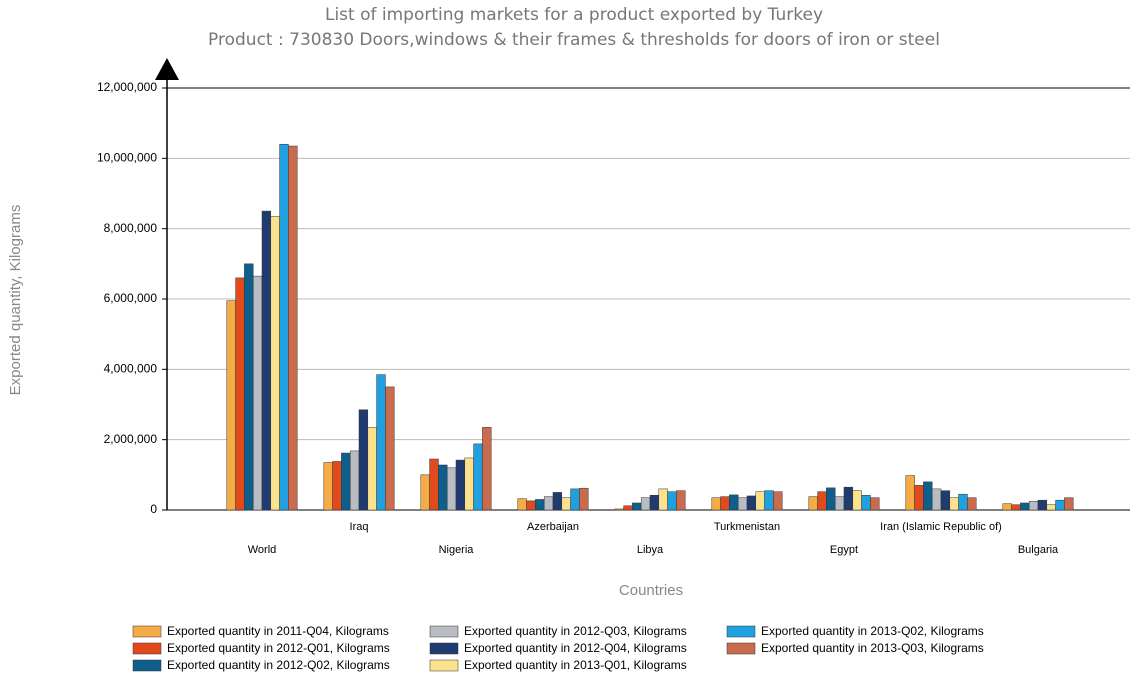 The width and height of the screenshot is (1132, 682). What do you see at coordinates (15, 300) in the screenshot?
I see `y-axis-label: Exported quantity, Kilograms` at bounding box center [15, 300].